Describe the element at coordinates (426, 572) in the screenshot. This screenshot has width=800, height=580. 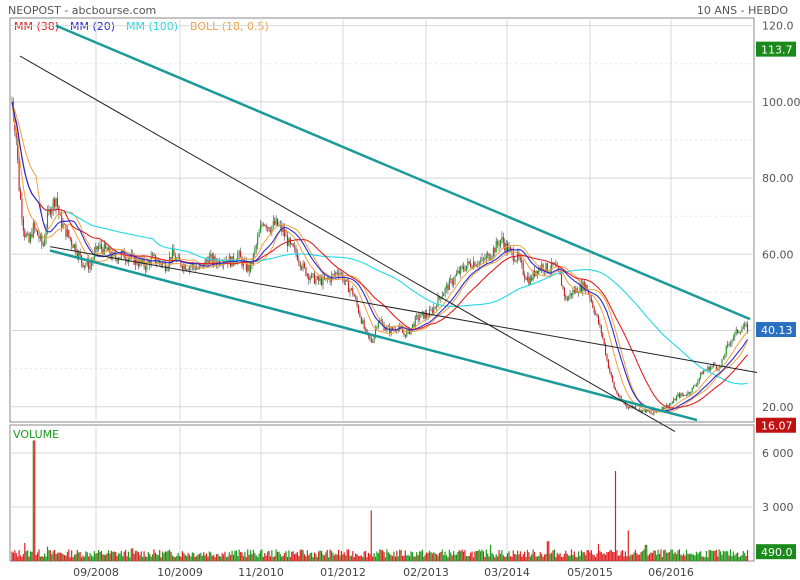
I see `date-tick-label: 02/2013` at that location.